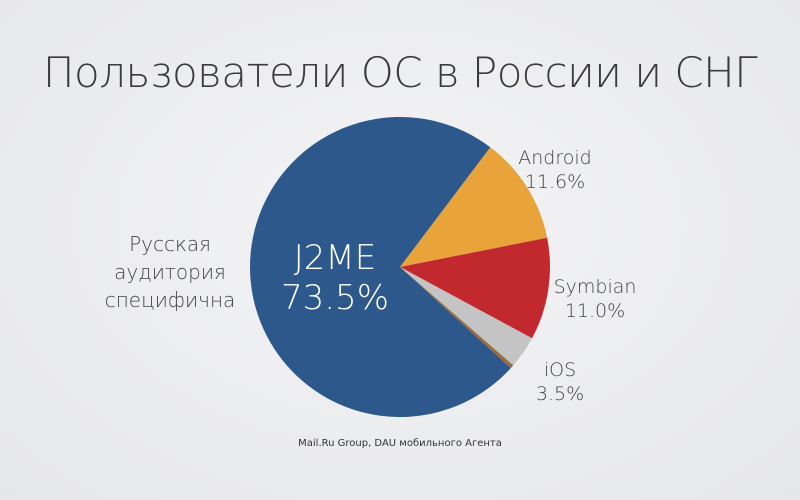 This screenshot has height=500, width=800. Describe the element at coordinates (560, 382) in the screenshot. I see `label-ios: iOS 3.5%` at that location.